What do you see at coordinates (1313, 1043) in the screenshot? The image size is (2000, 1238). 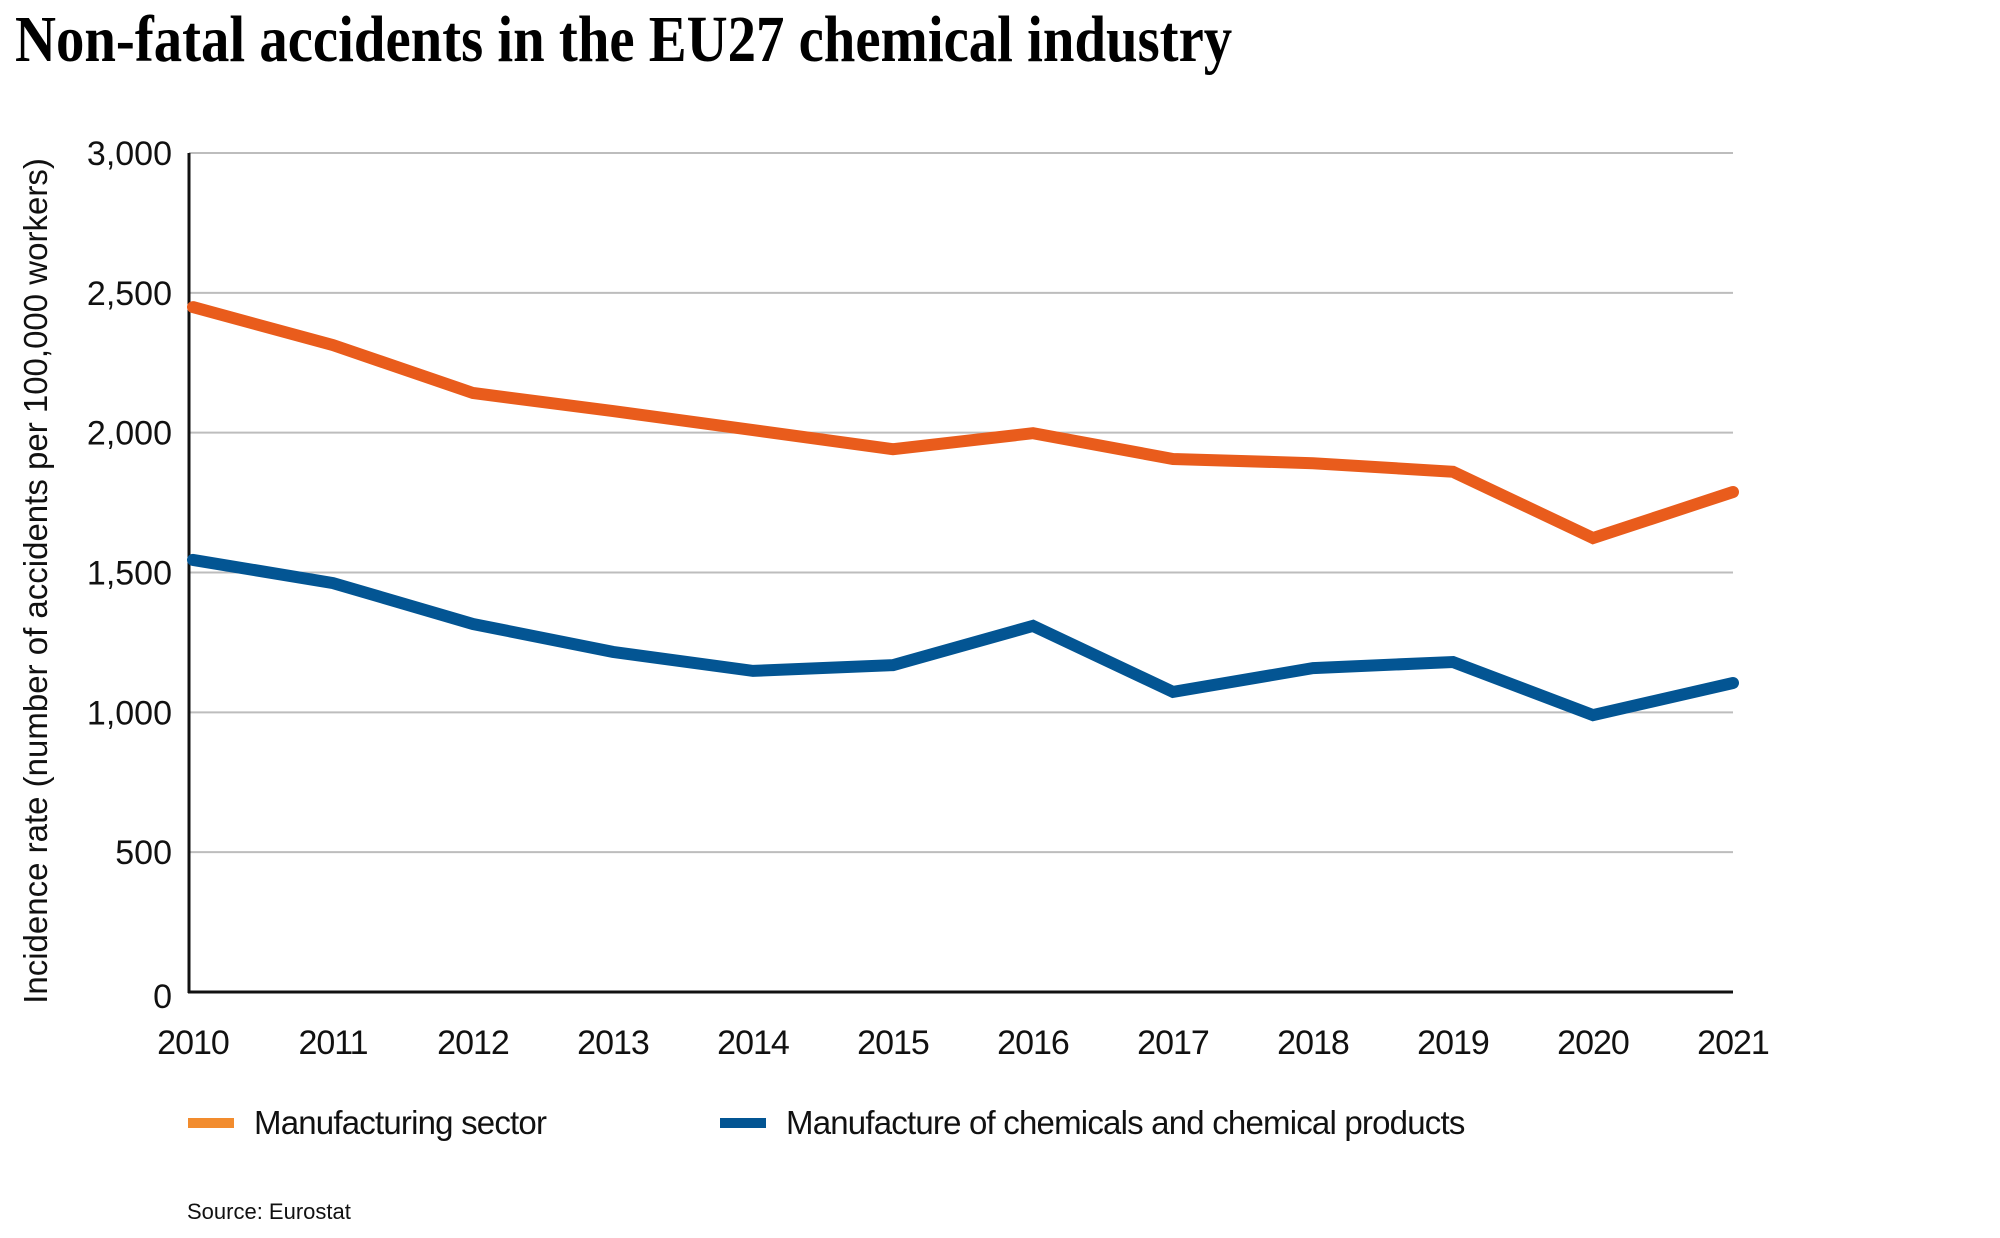 I see `x-tick-label: 2018` at bounding box center [1313, 1043].